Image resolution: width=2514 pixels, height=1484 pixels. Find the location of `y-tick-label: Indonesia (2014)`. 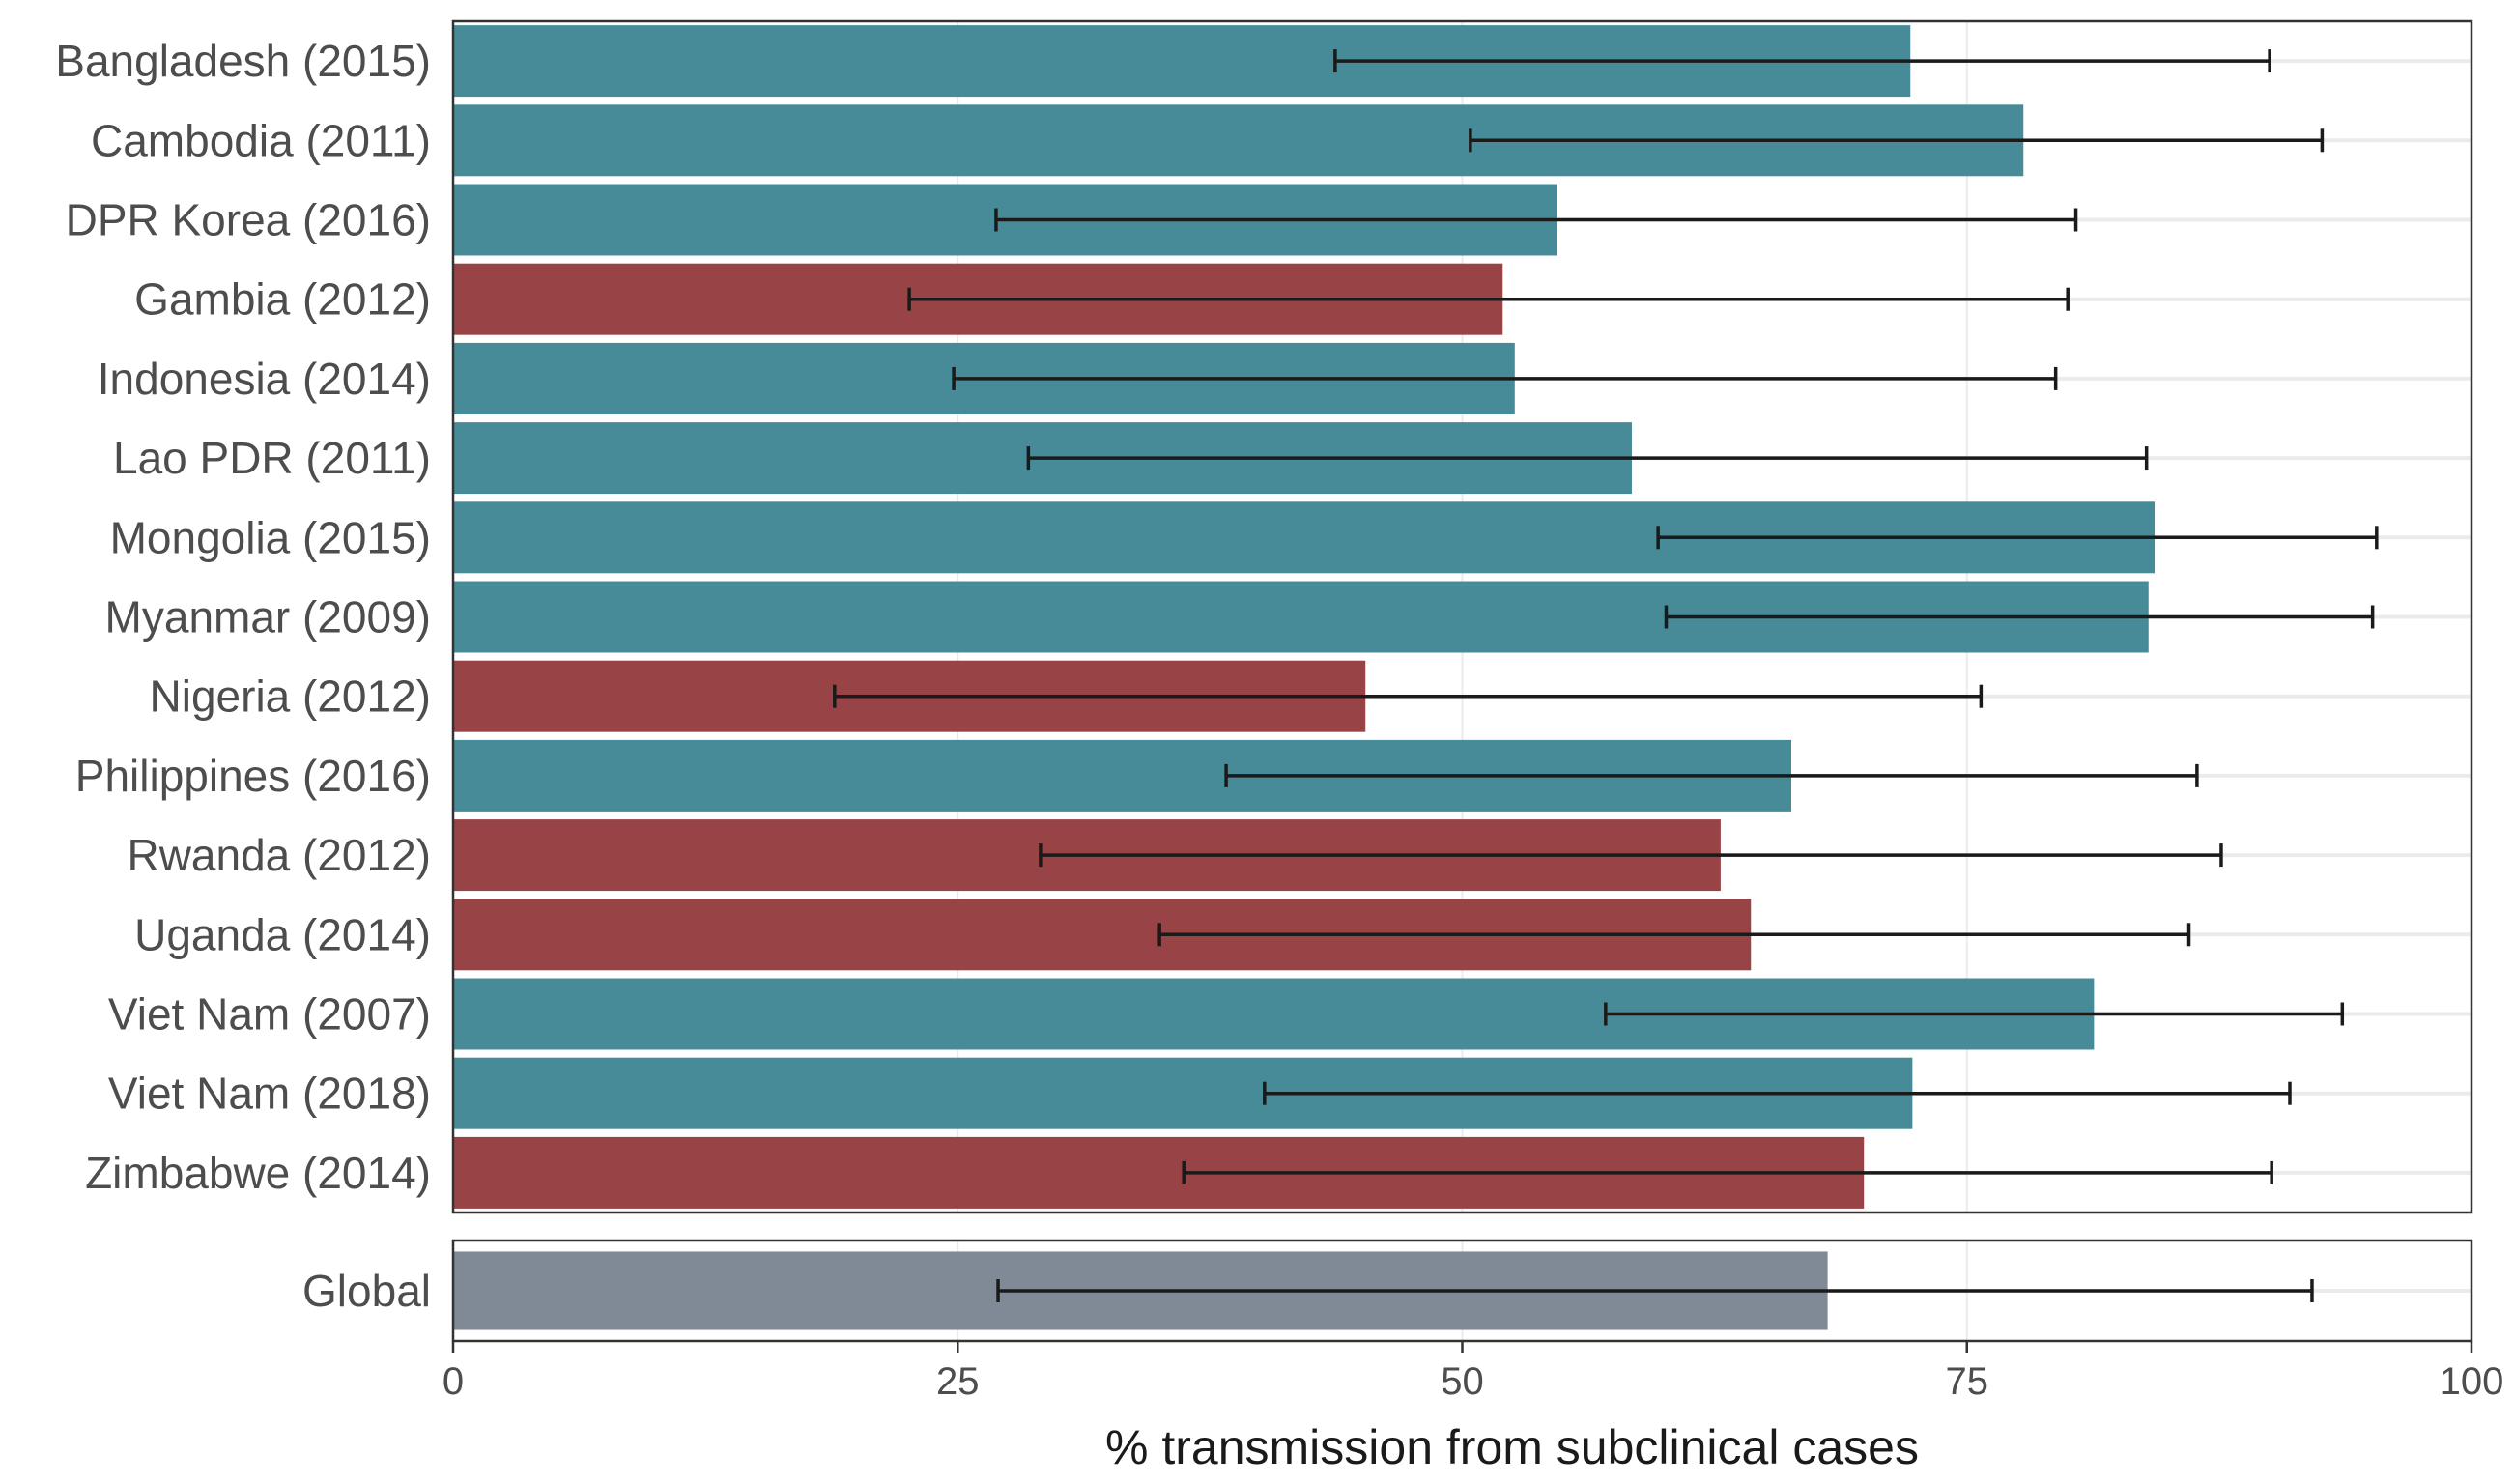

y-tick-label: Indonesia (2014) is located at coordinates (264, 379).